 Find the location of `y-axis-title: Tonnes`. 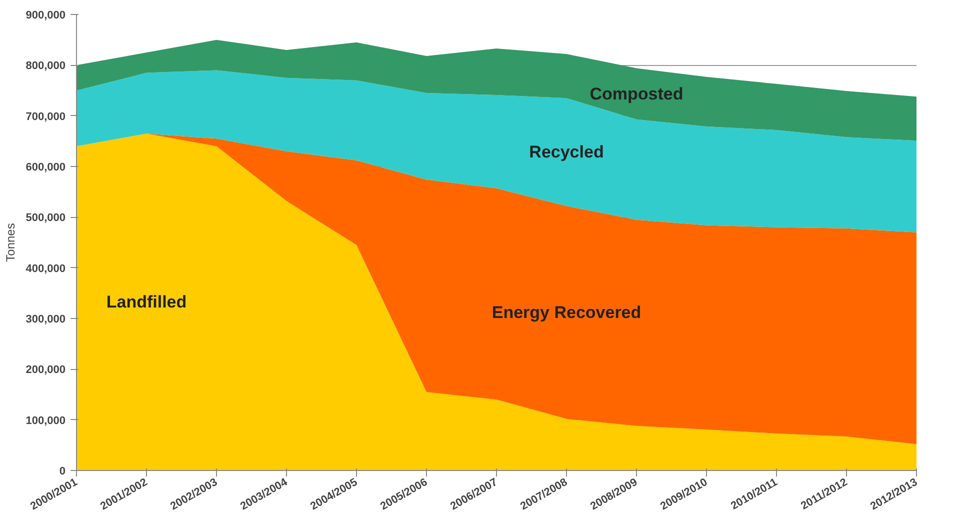

y-axis-title: Tonnes is located at coordinates (11, 242).